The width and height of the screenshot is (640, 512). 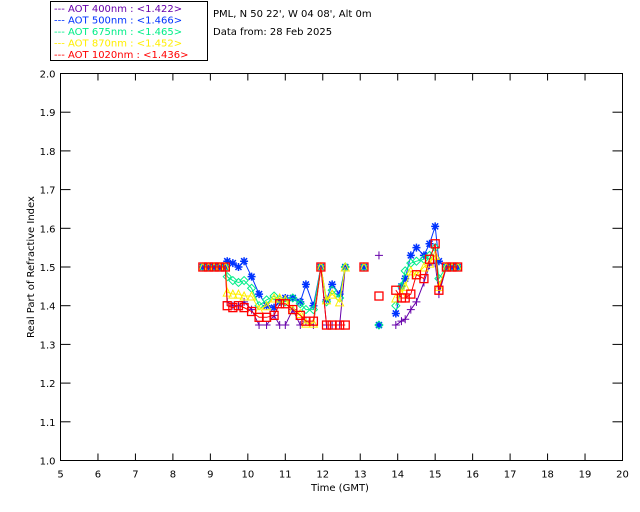 What do you see at coordinates (272, 32) in the screenshot?
I see `chart-title-line-2: Data from: 28 Feb 2025` at bounding box center [272, 32].